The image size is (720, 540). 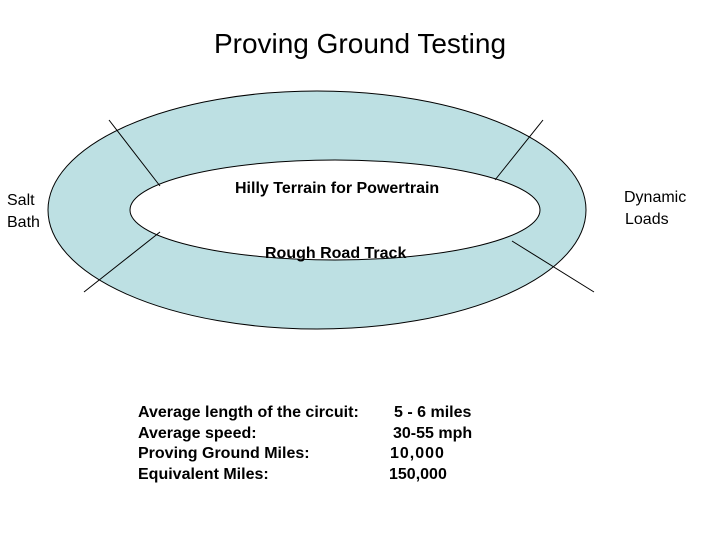 I want to click on section-divider-top-left, so click(x=134, y=153).